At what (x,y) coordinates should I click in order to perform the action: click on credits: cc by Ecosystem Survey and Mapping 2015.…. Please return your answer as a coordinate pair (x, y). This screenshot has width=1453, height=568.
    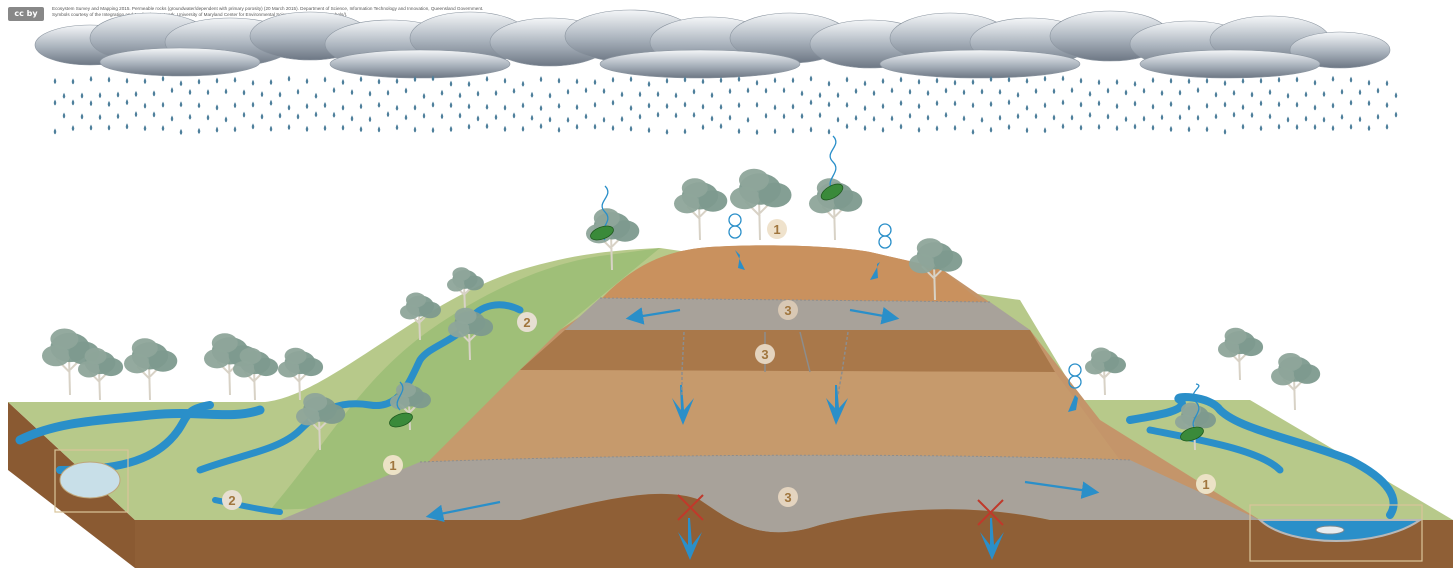
    Looking at the image, I should click on (358, 16).